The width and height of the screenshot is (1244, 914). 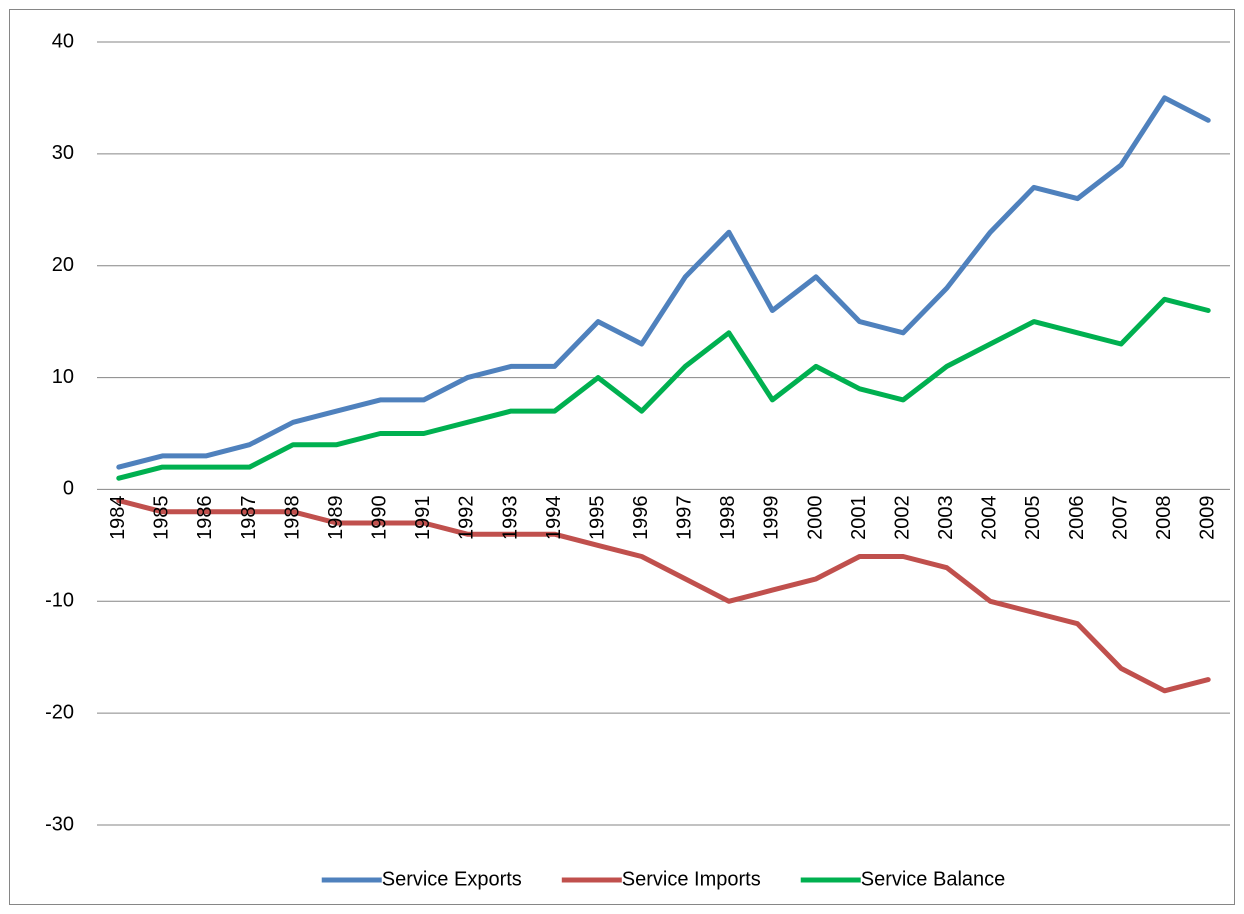 I want to click on x-tick-label: 2004, so click(x=990, y=517).